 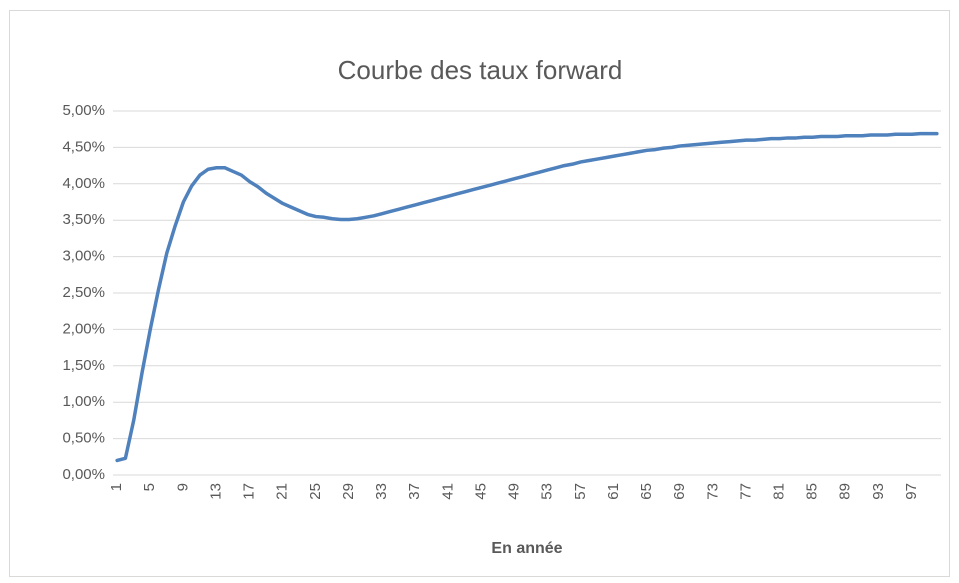 I want to click on y-tick-label: 3,00%, so click(x=83, y=256).